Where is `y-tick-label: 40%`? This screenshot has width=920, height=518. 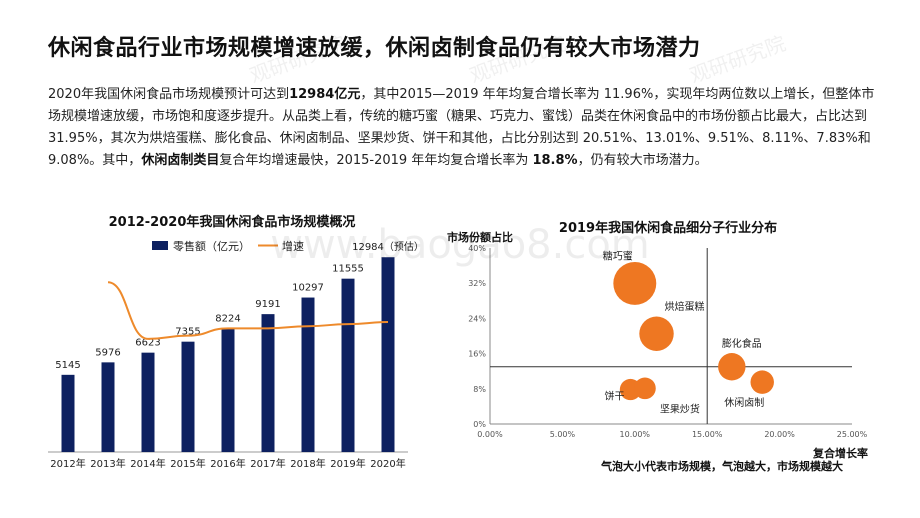
y-tick-label: 40% is located at coordinates (477, 248).